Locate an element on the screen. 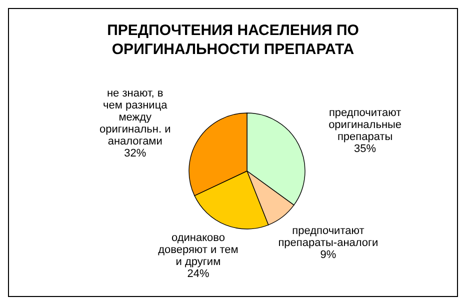 The image size is (466, 303). data-label: 9% is located at coordinates (328, 255).